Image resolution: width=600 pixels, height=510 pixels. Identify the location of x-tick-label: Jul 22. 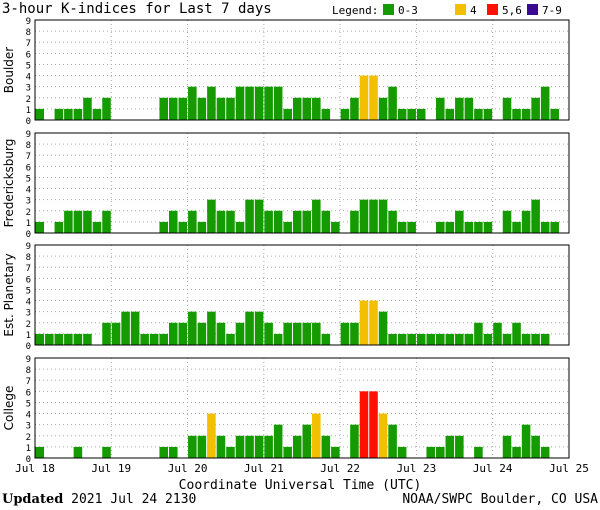
(340, 468).